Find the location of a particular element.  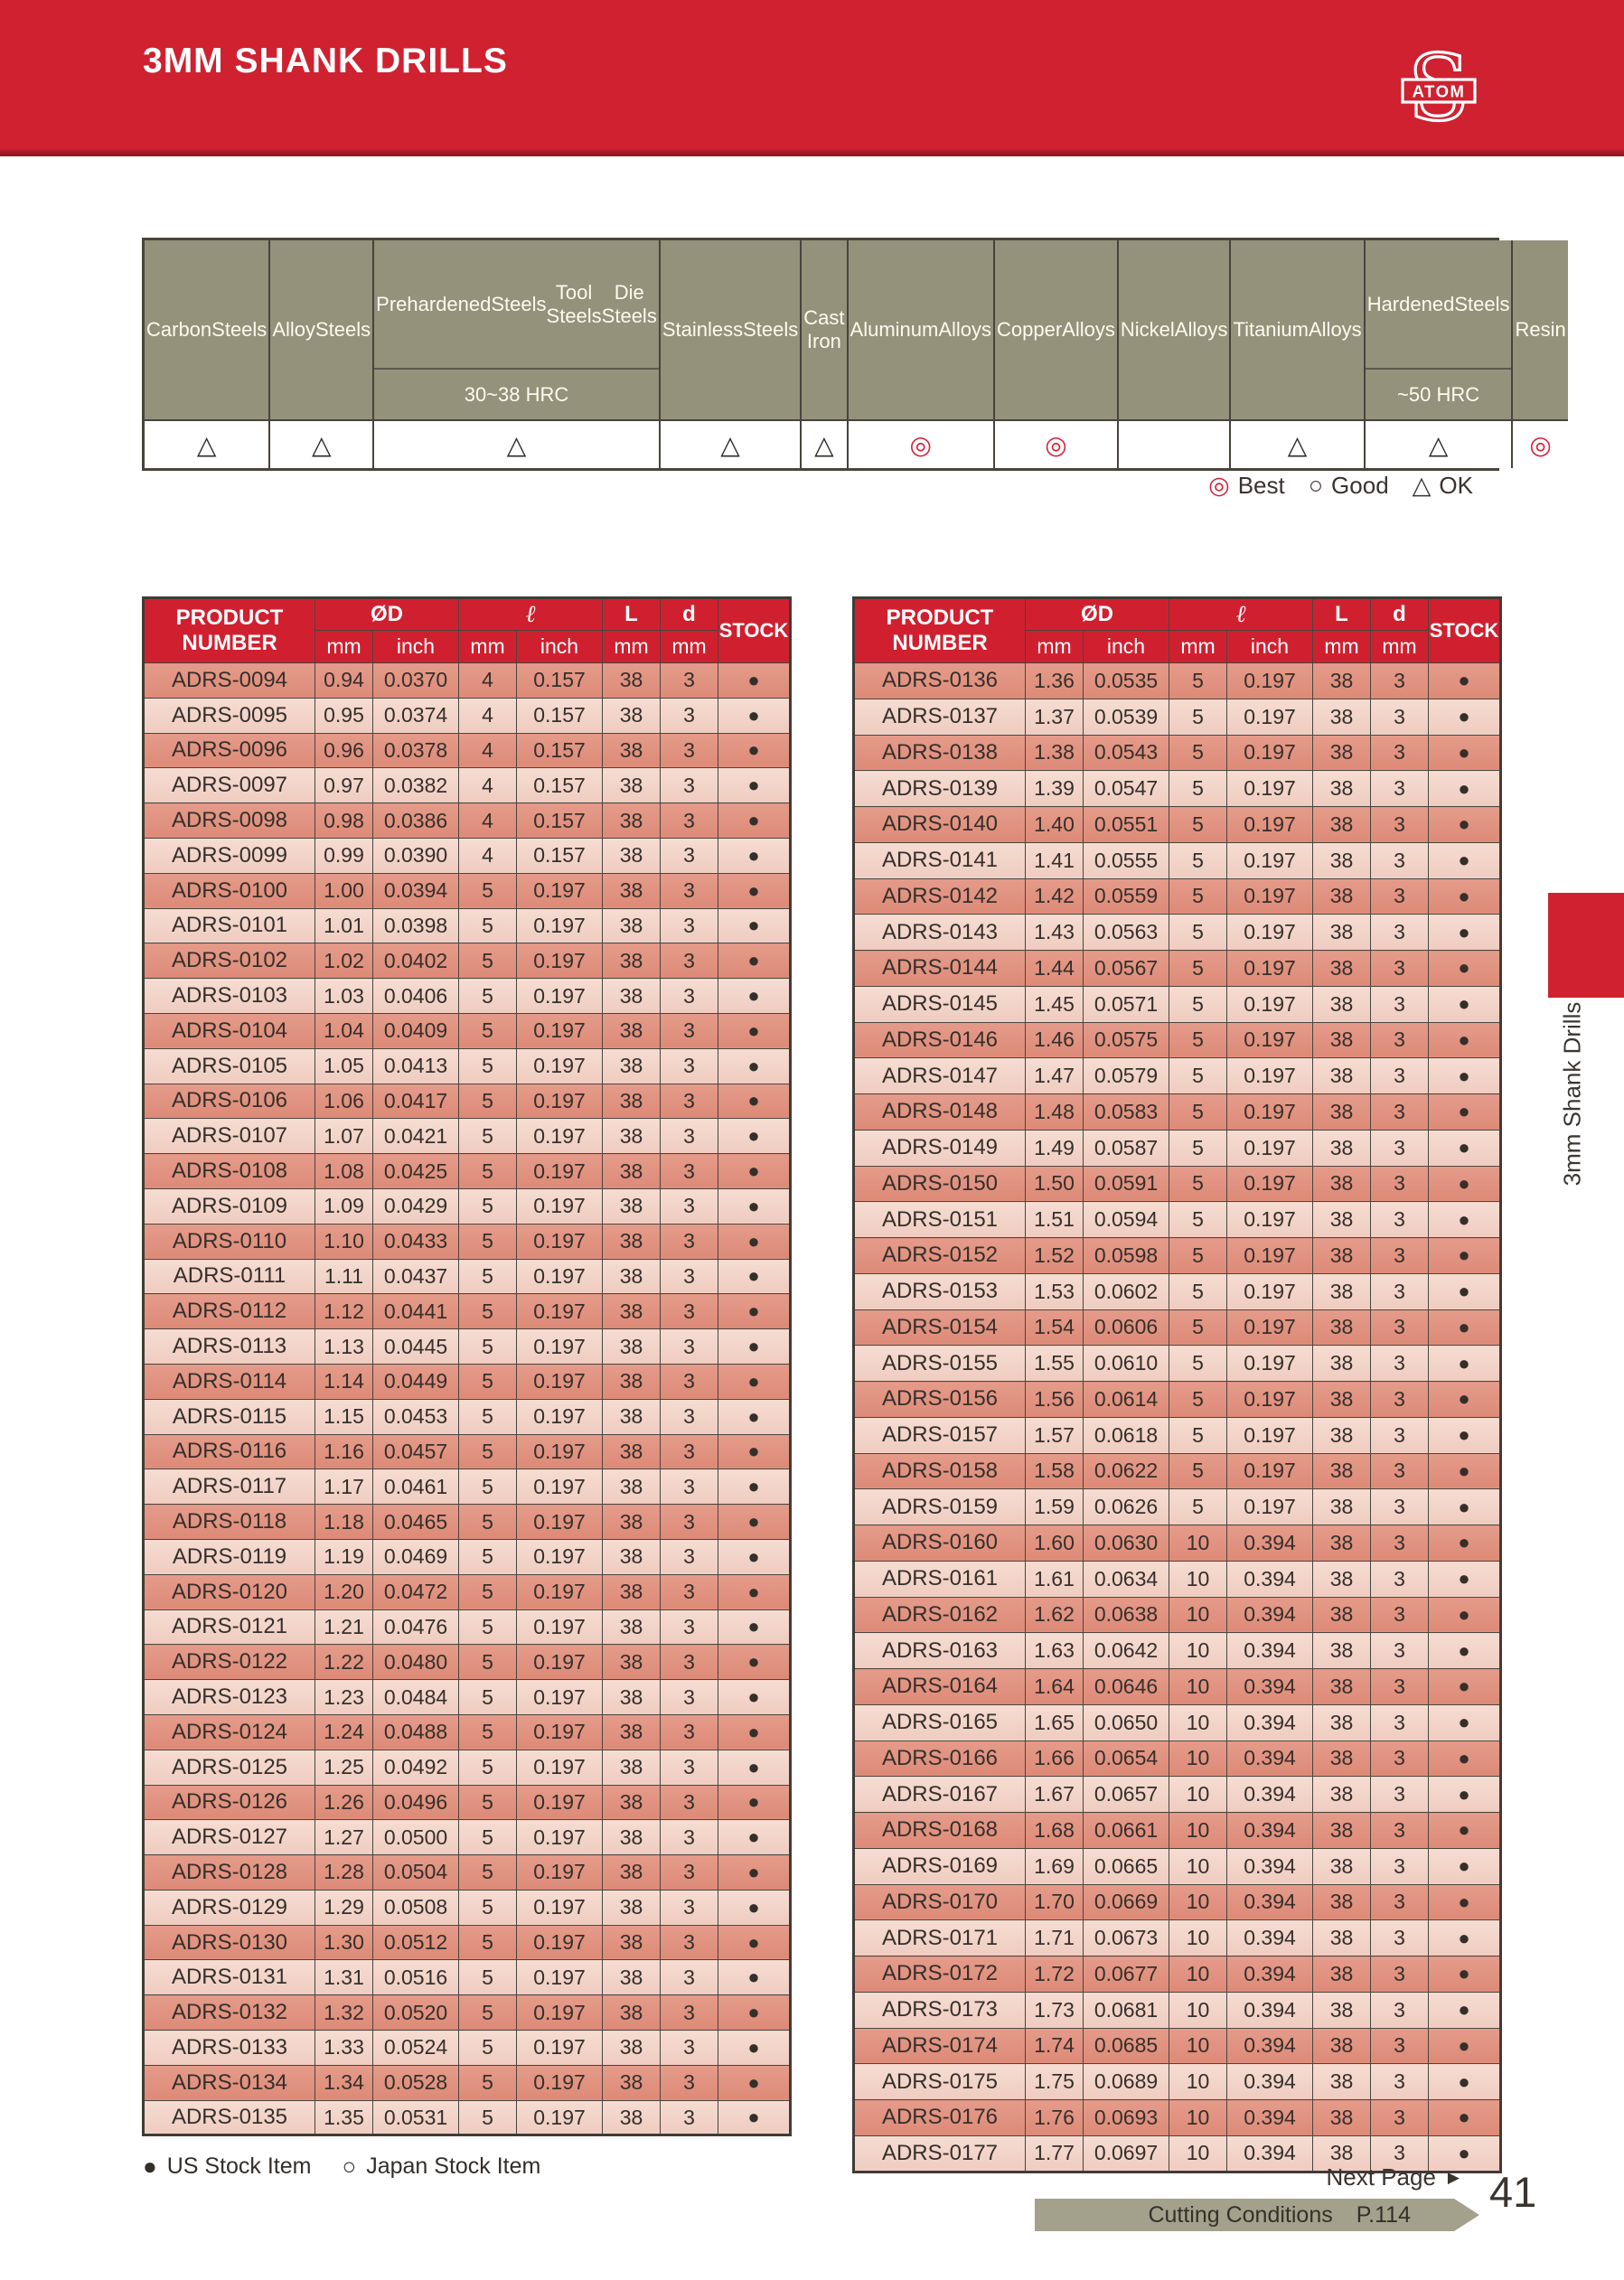

od-inch-cell: 0.0669 is located at coordinates (1126, 1902).